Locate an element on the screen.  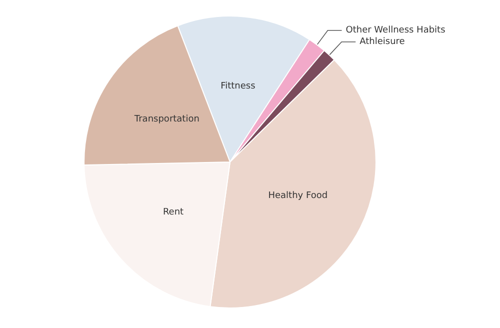
slice-label: Transportation is located at coordinates (166, 119).